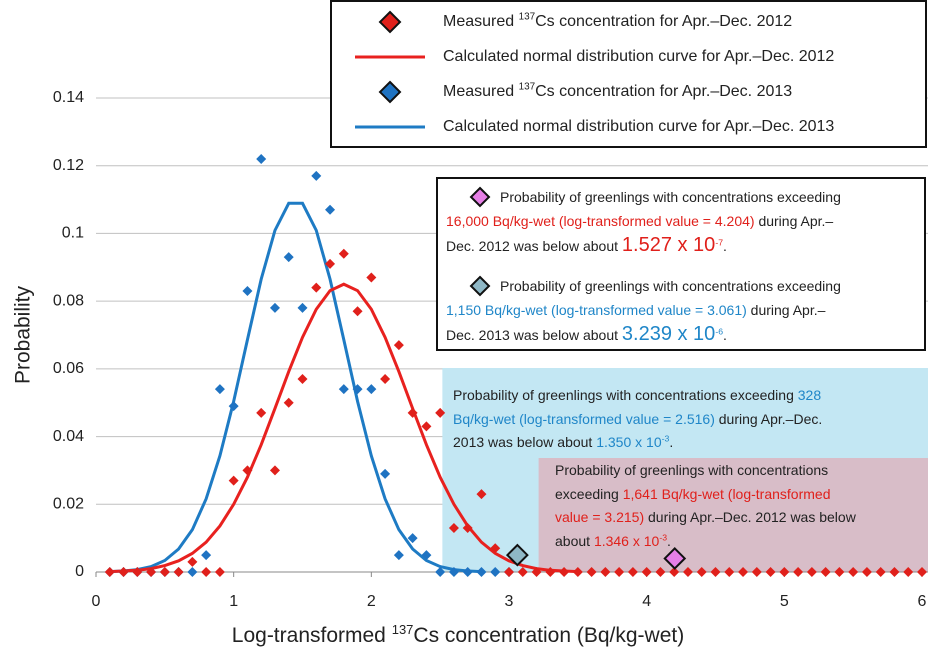  What do you see at coordinates (481, 91) in the screenshot?
I see `text-run: Measured` at bounding box center [481, 91].